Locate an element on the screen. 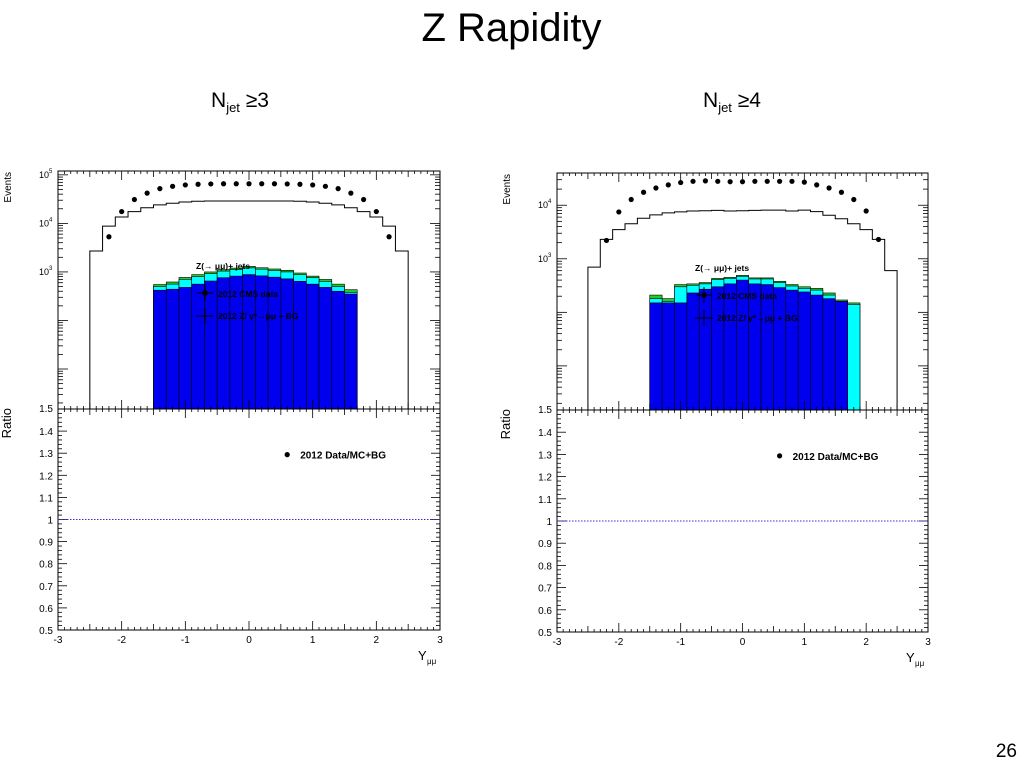 Image resolution: width=1023 pixels, height=767 pixels. y-tick-label: 1.3 is located at coordinates (46, 454).